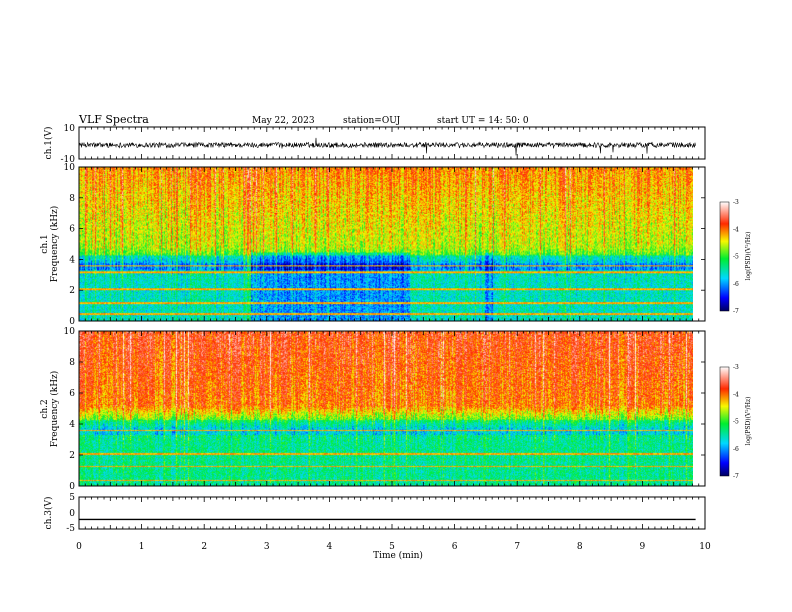 The width and height of the screenshot is (792, 612). I want to click on ch3-waveform-ylabel: ch.3(V), so click(48, 513).